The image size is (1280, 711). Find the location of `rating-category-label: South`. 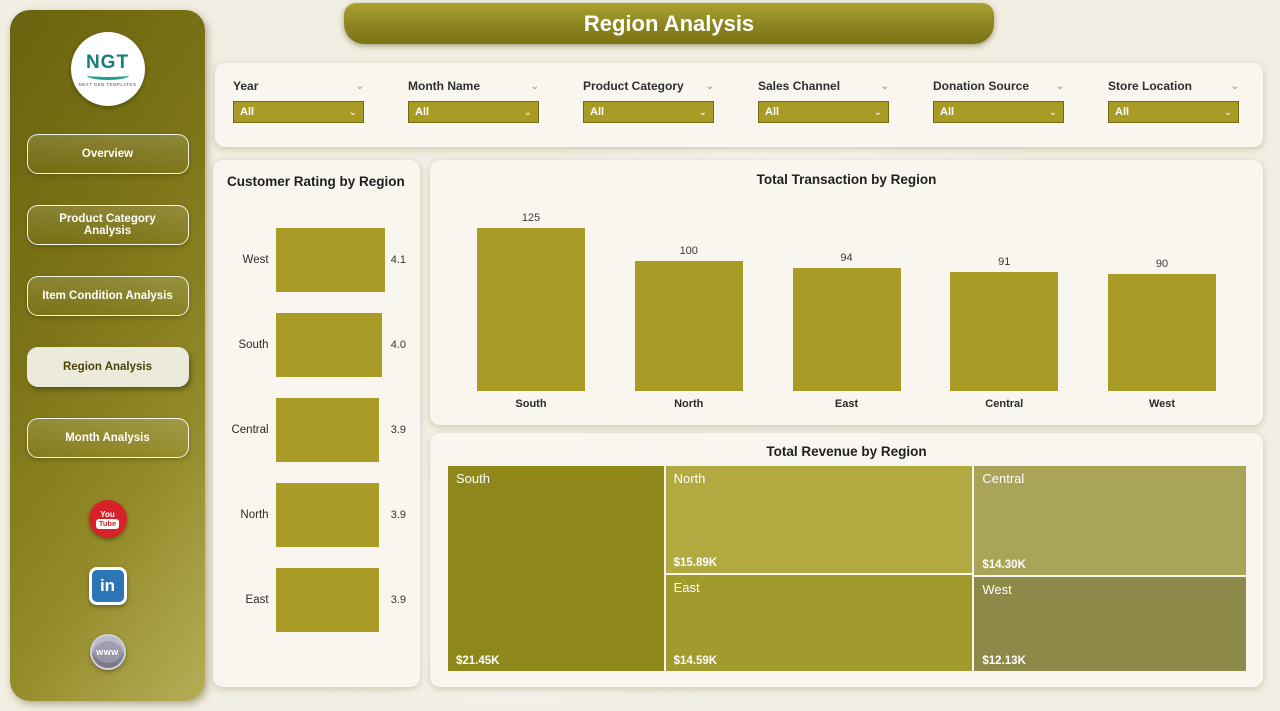

rating-category-label: South is located at coordinates (253, 344).